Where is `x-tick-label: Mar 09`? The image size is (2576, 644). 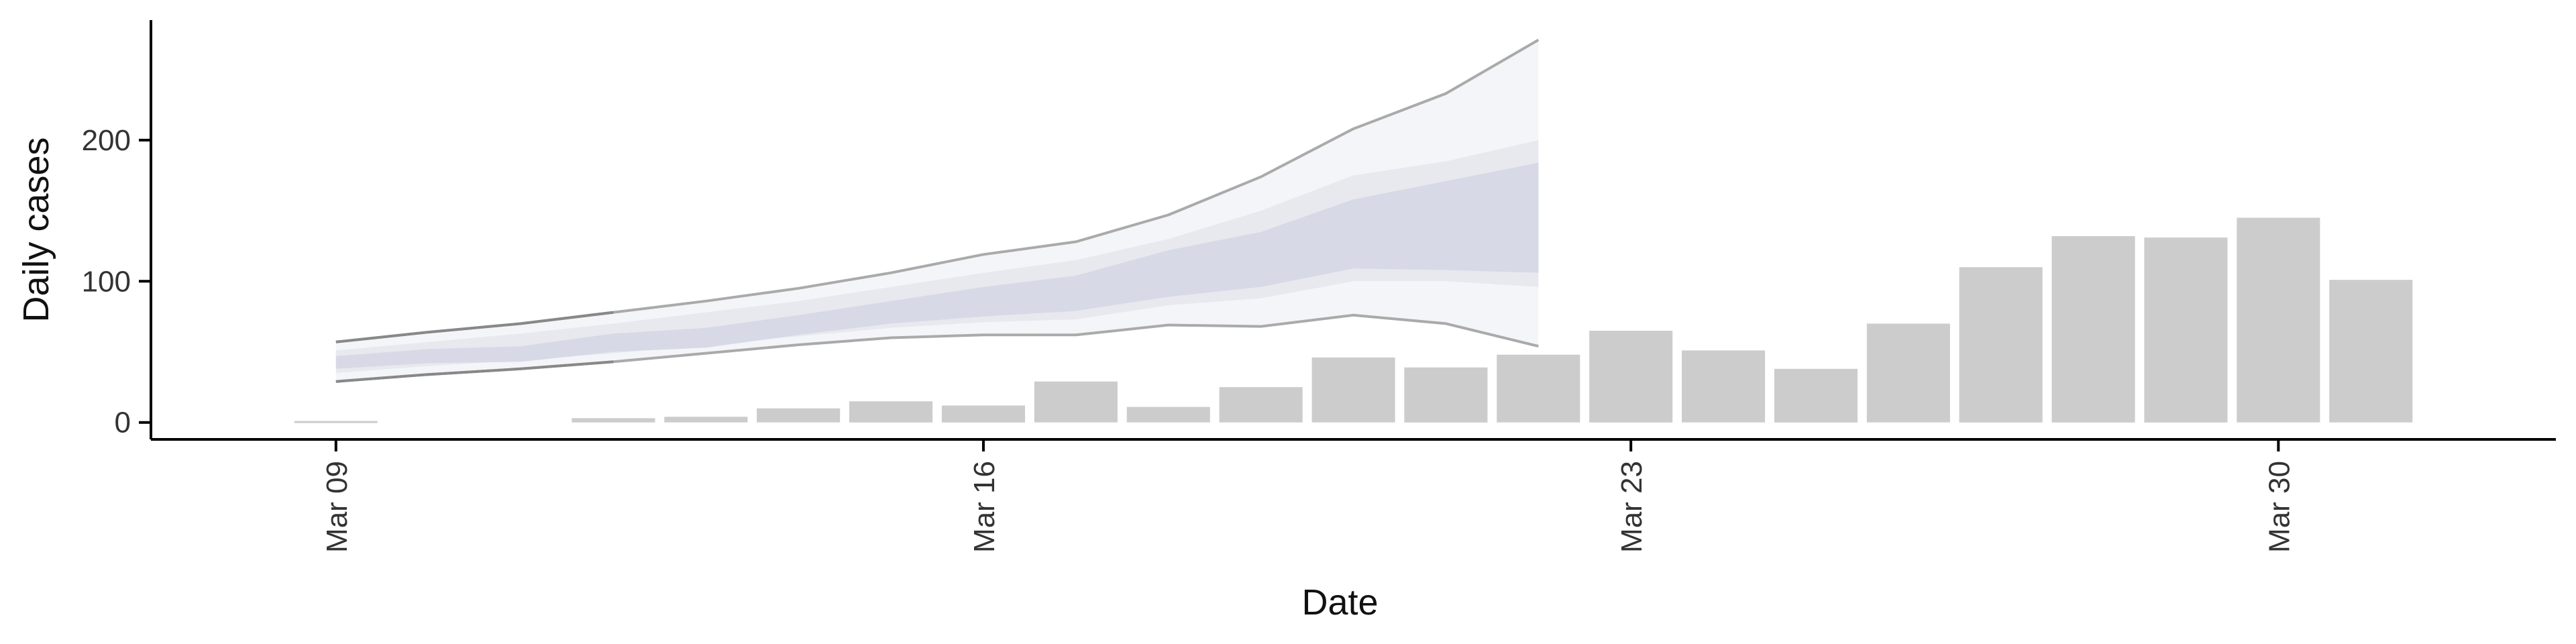 x-tick-label: Mar 09 is located at coordinates (337, 507).